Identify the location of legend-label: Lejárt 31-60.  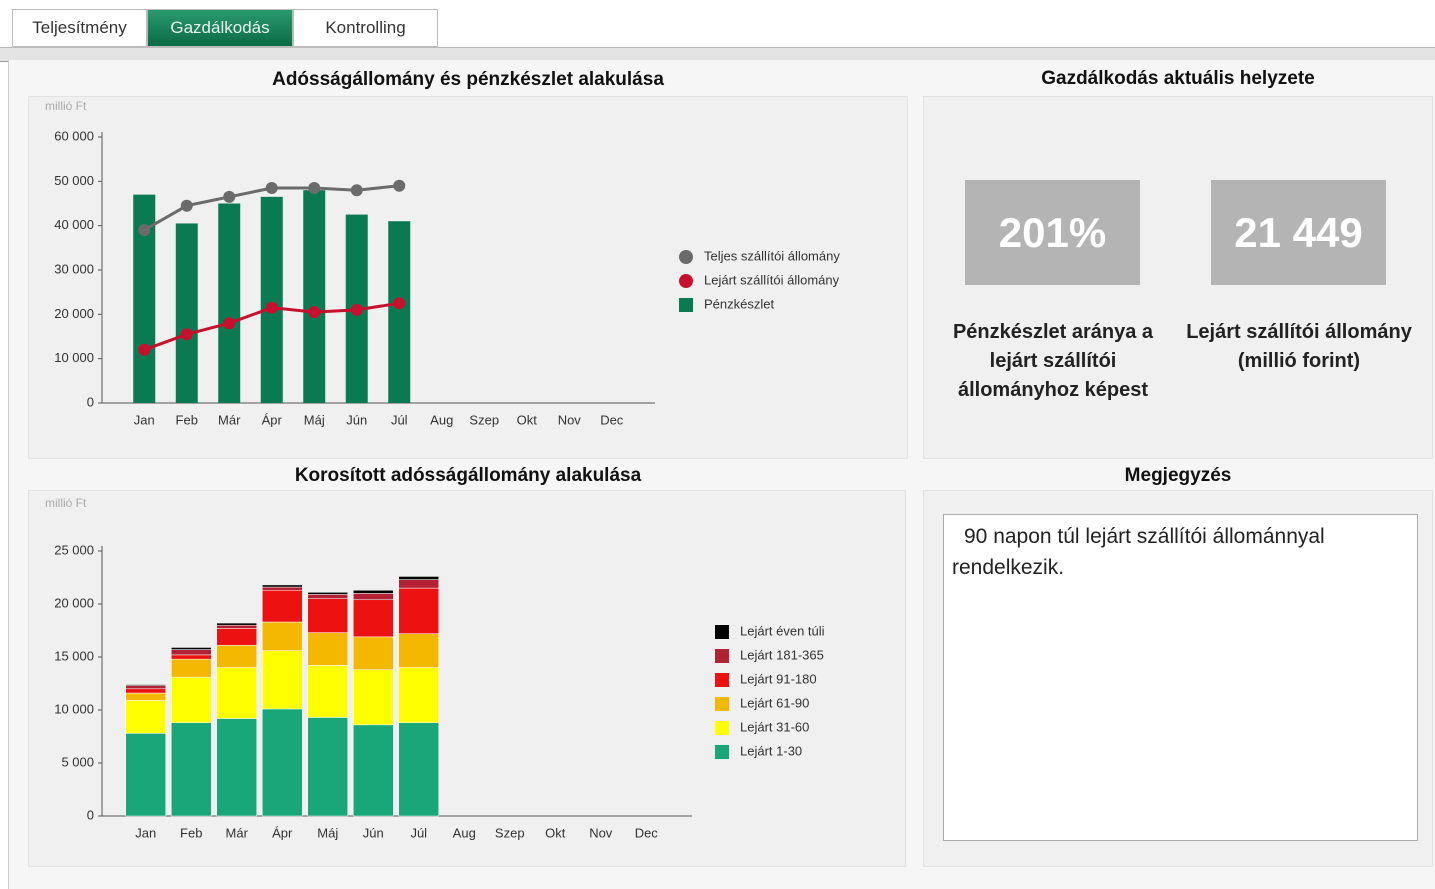
(774, 726).